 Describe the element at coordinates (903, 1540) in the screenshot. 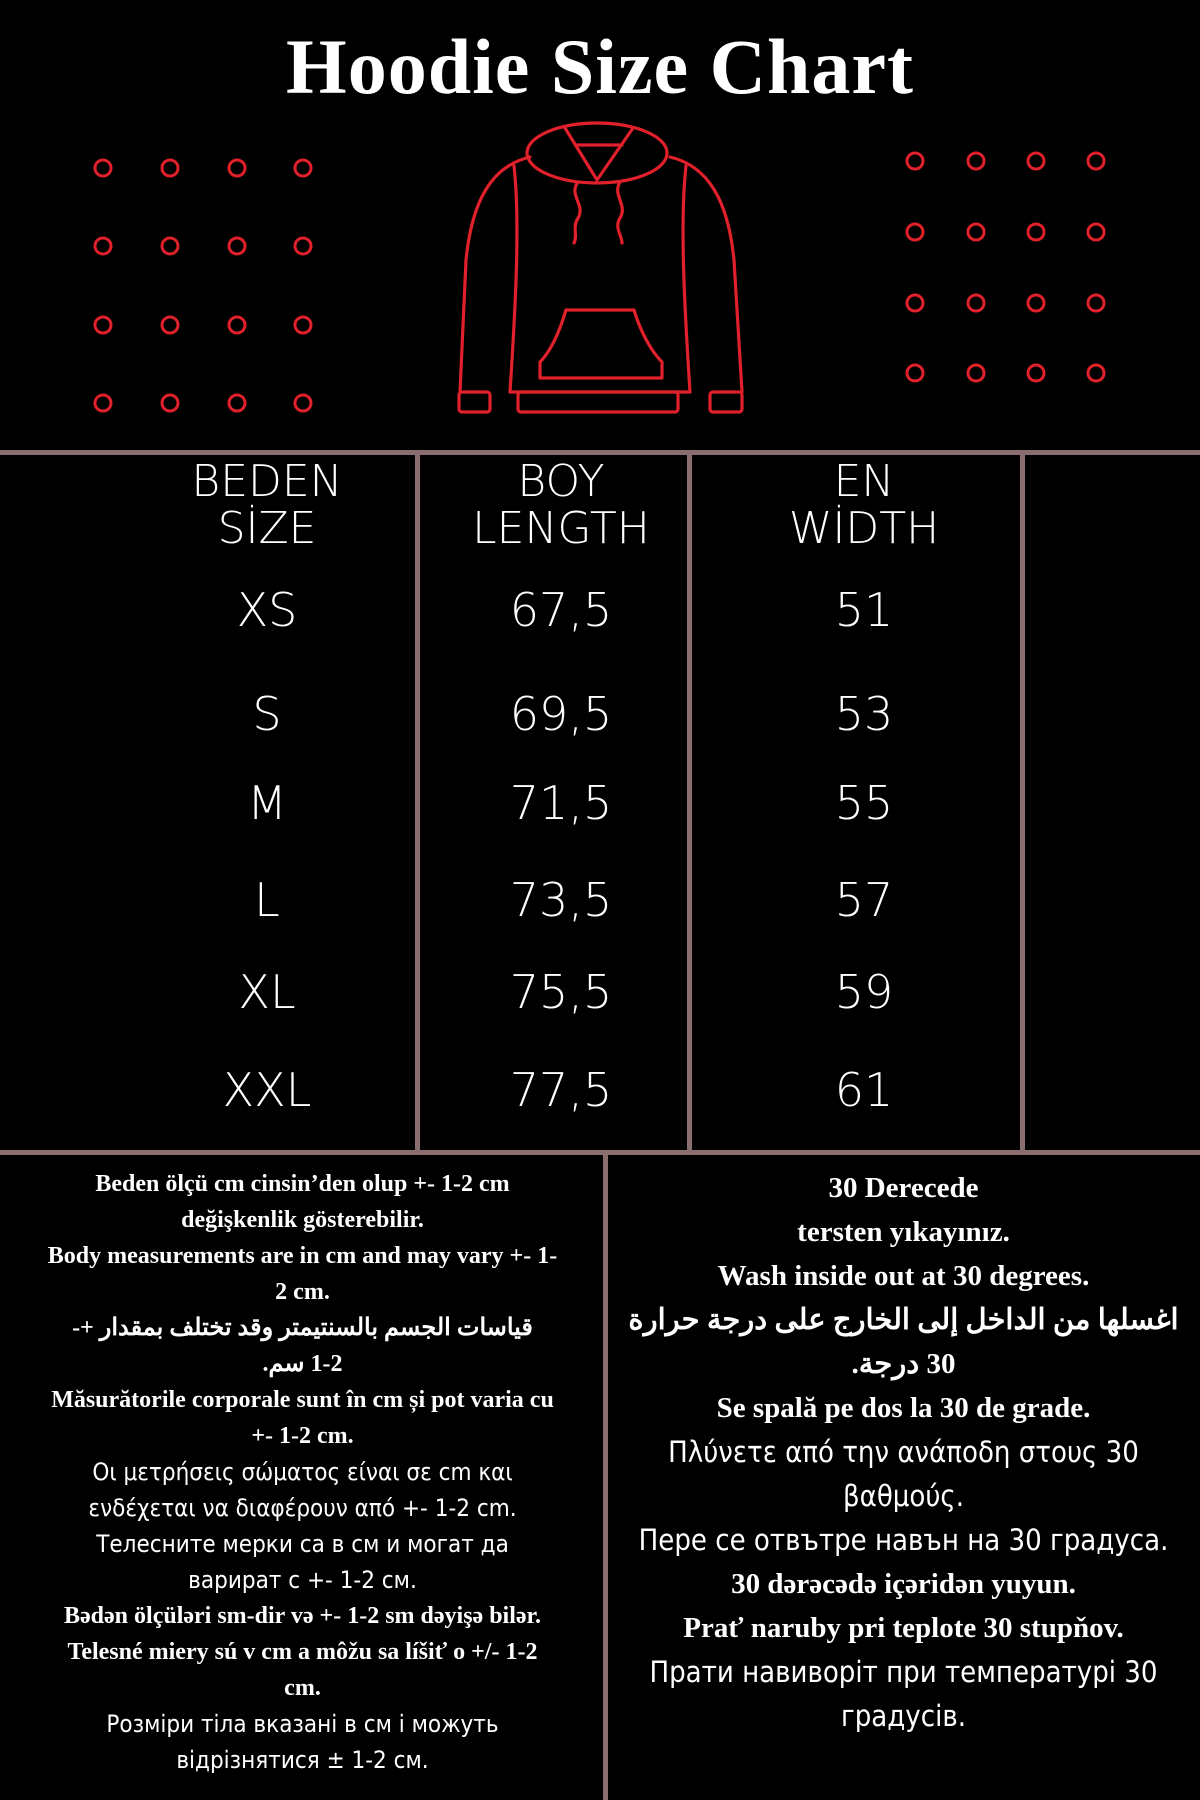

I see `note-line: Пере се отвътре навън на 30 градуса.` at that location.